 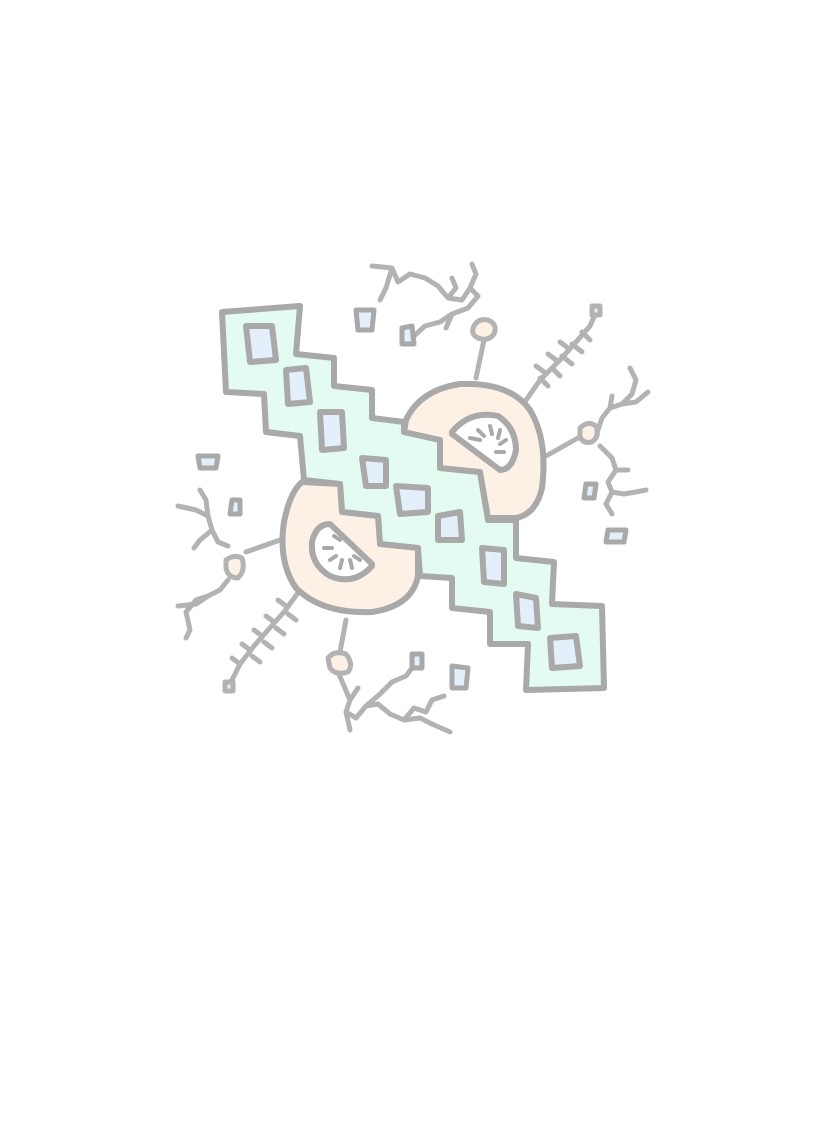 I want to click on antenna-tip-right, so click(x=596, y=310).